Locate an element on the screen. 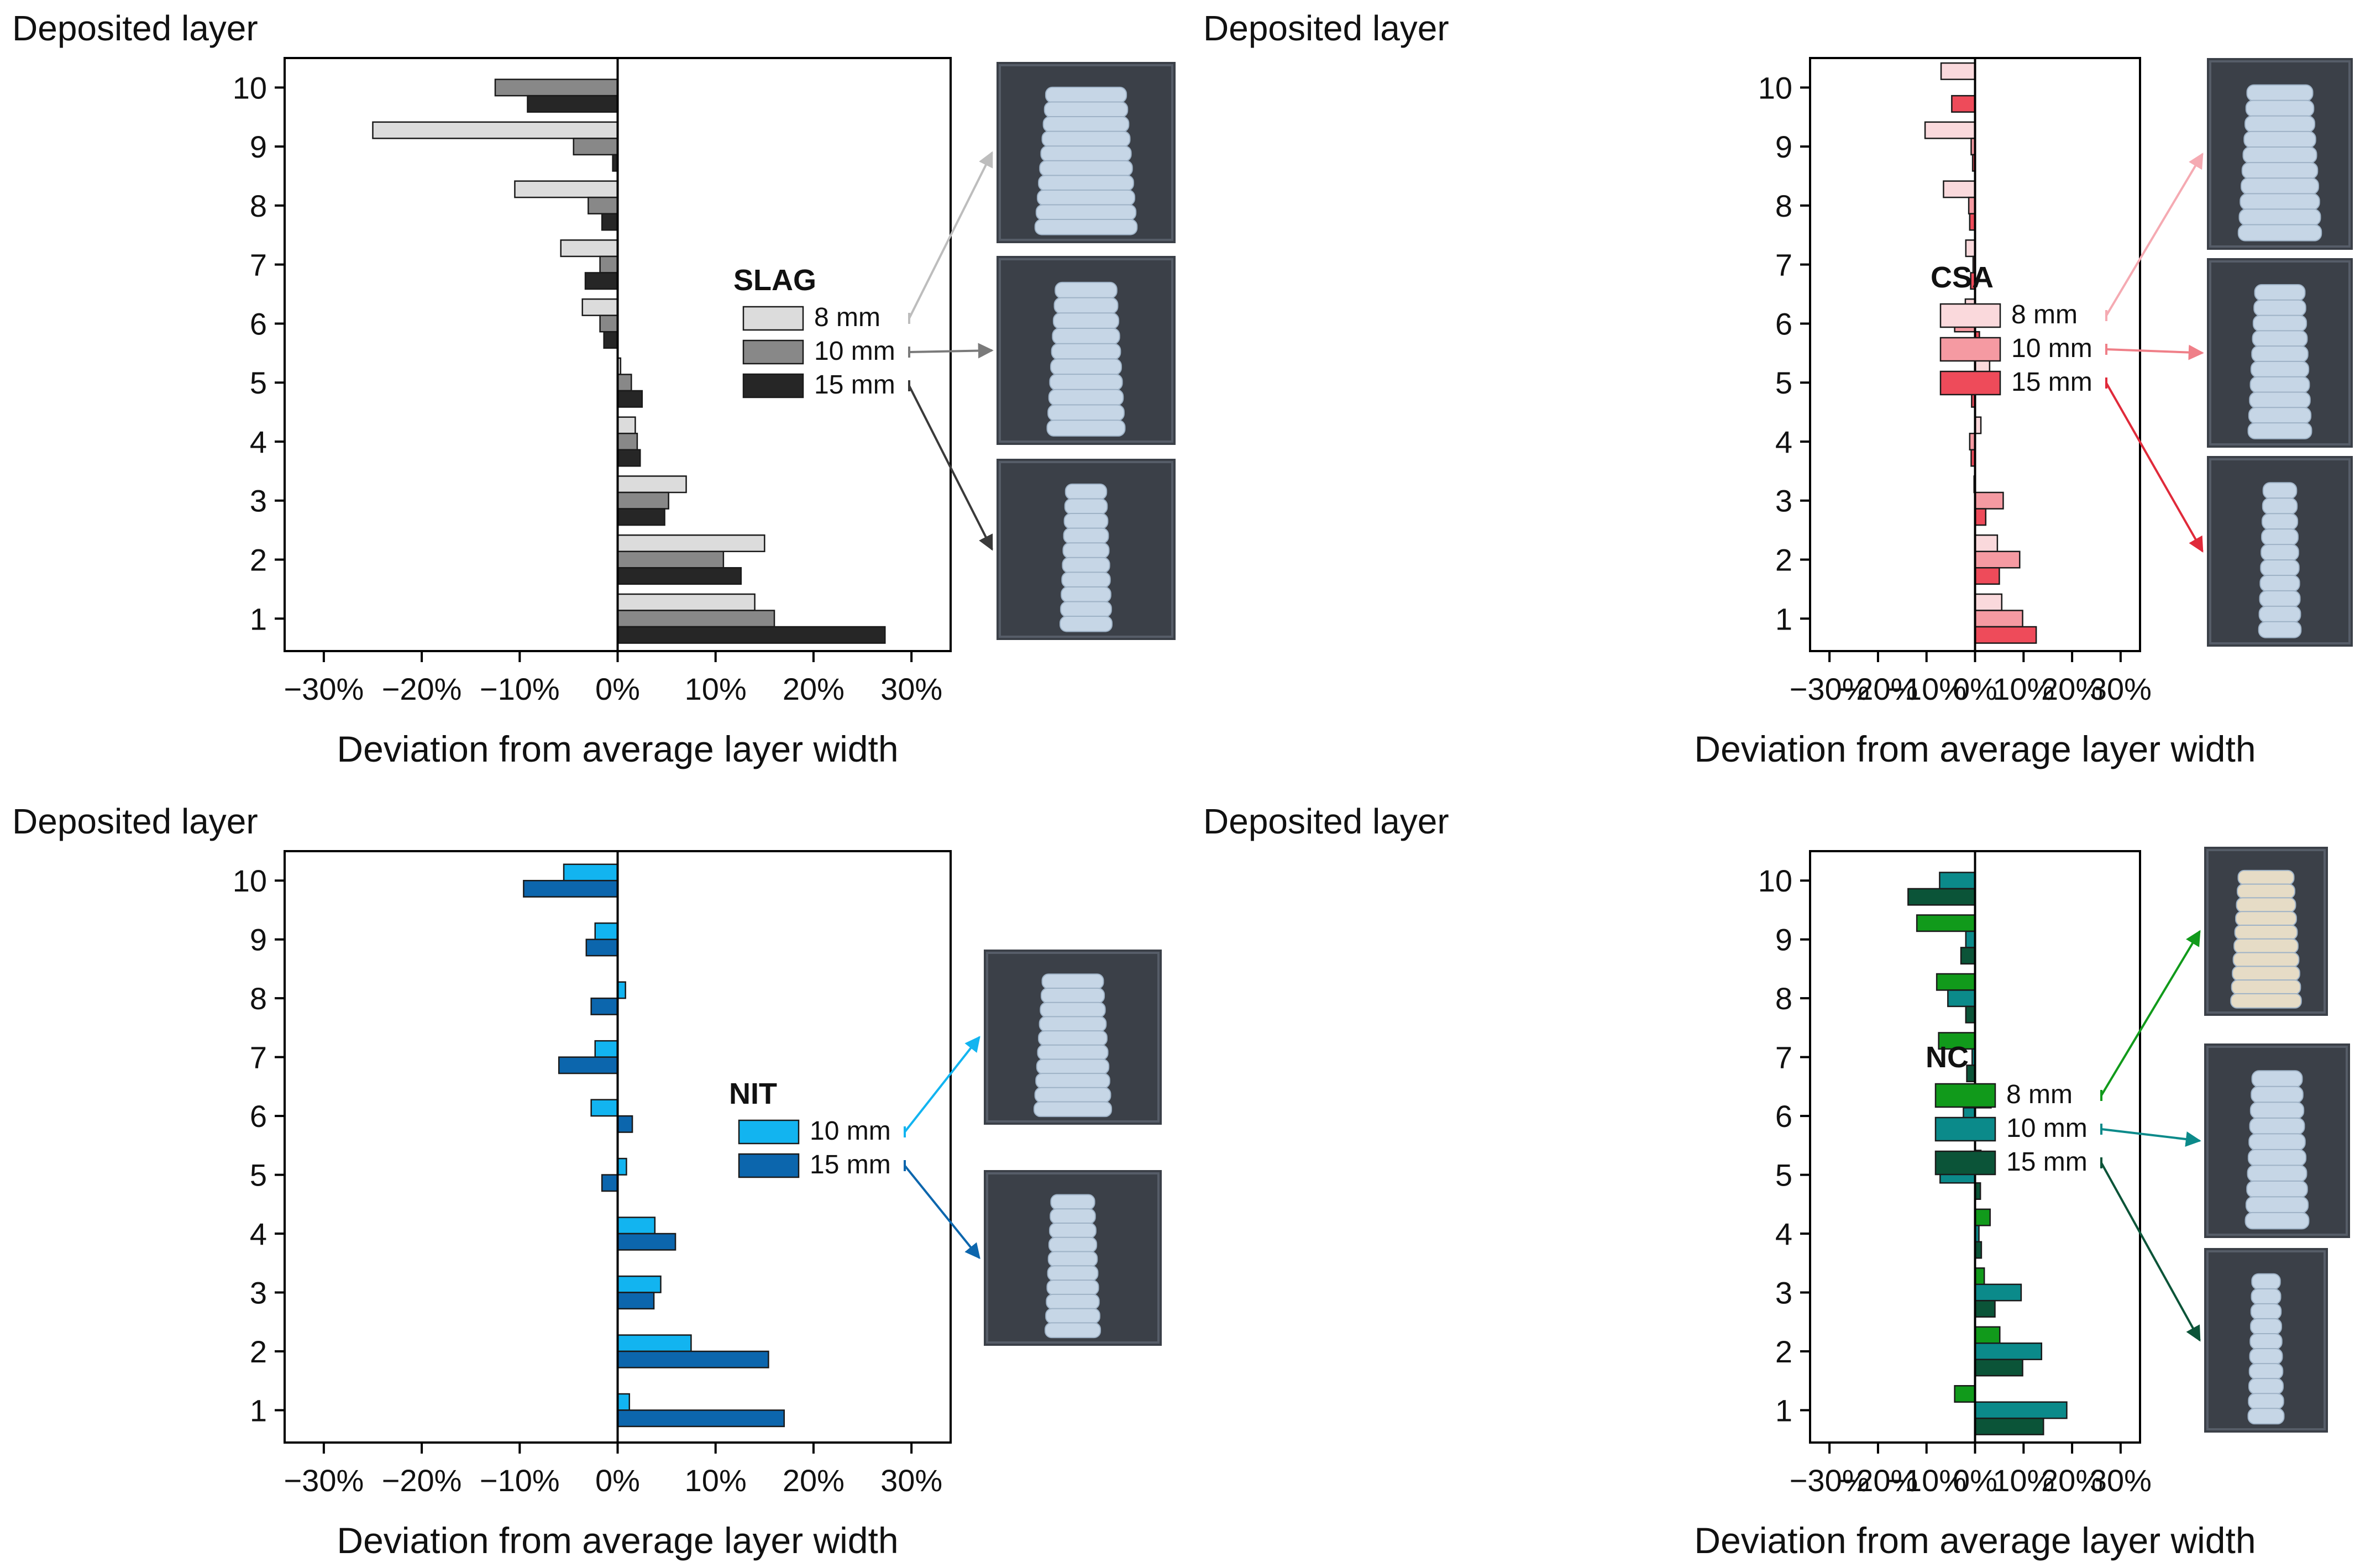 This screenshot has height=1568, width=2360. y-tick-label: 2 is located at coordinates (258, 1351).